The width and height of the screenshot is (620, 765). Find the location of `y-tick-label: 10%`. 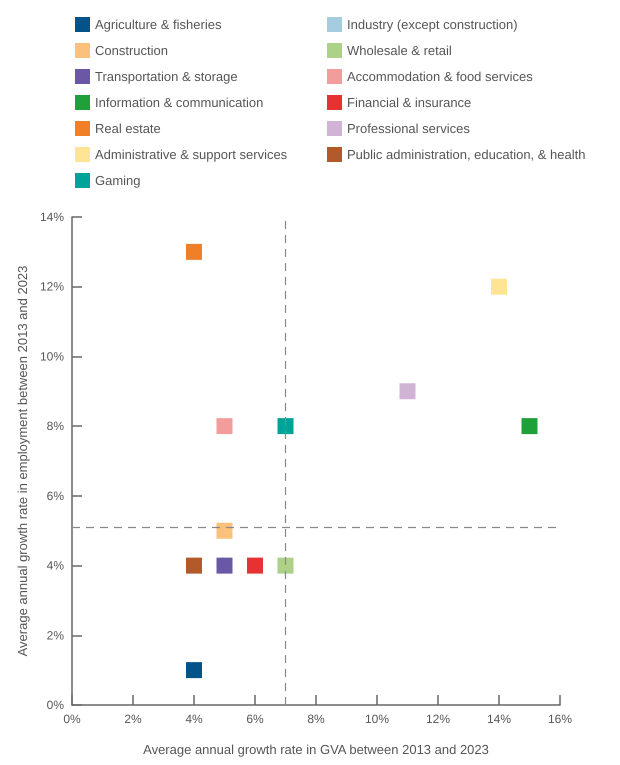

y-tick-label: 10% is located at coordinates (52, 356).